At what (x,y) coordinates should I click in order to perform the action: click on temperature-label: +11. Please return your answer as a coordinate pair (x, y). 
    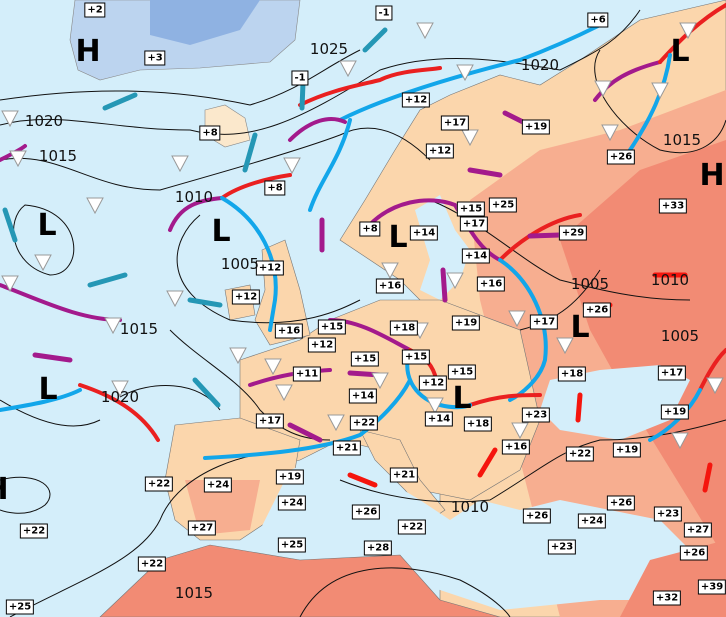
    Looking at the image, I should click on (307, 374).